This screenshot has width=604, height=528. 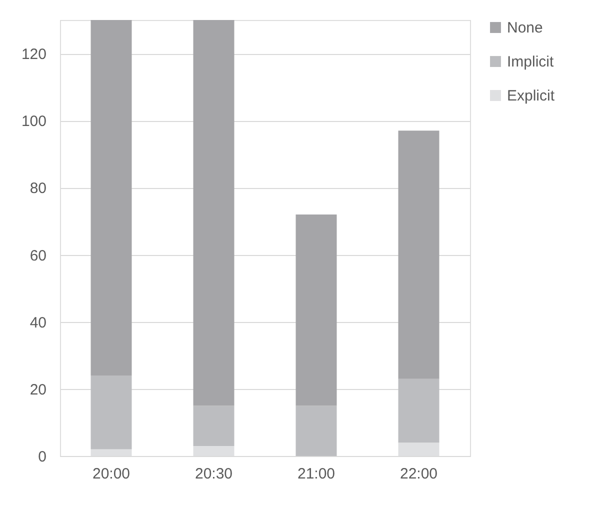 I want to click on legend-label: Explicit, so click(x=531, y=96).